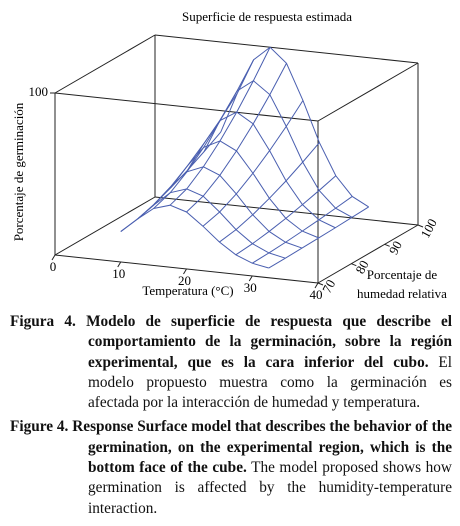  What do you see at coordinates (18, 171) in the screenshot?
I see `z-axis-label: Porcentaje de germinación` at bounding box center [18, 171].